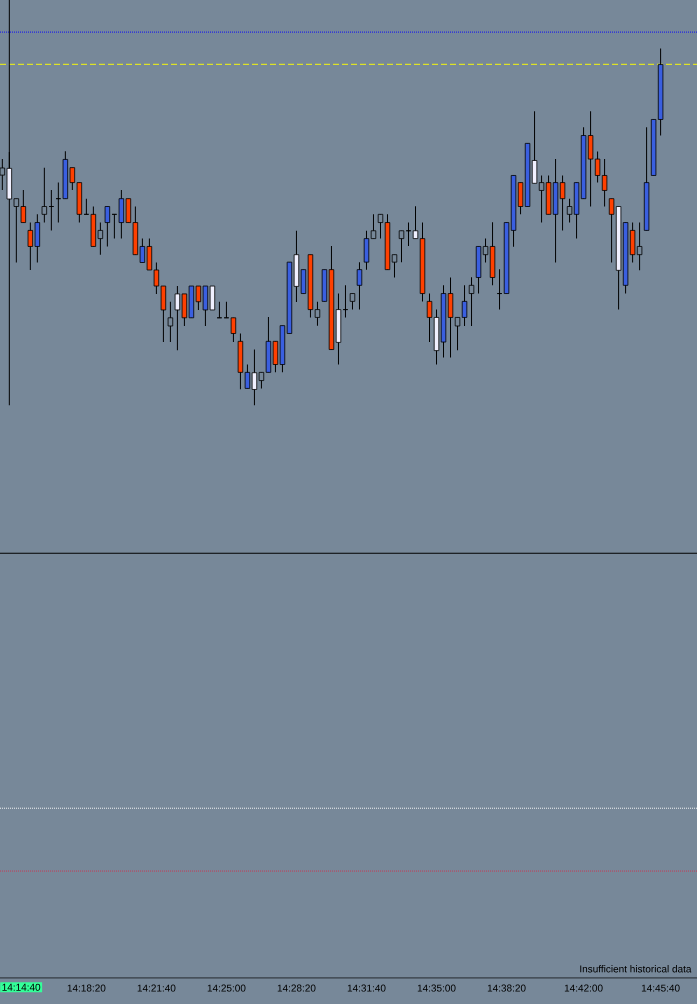 The width and height of the screenshot is (697, 1004). I want to click on x-tick-label: 14:31:40, so click(366, 988).